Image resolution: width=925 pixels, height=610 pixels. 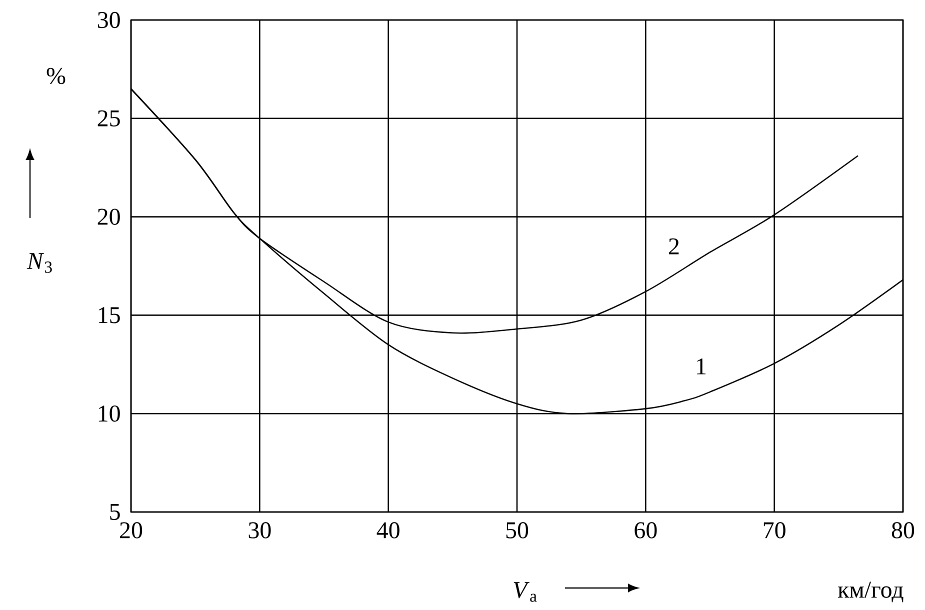 I want to click on x-tick-label: 30, so click(x=259, y=530).